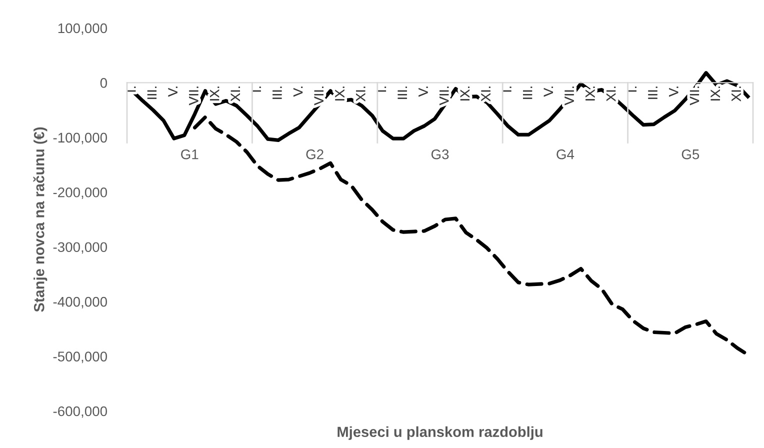 The height and width of the screenshot is (448, 764). I want to click on y-tick-label: -400,000, so click(80, 302).